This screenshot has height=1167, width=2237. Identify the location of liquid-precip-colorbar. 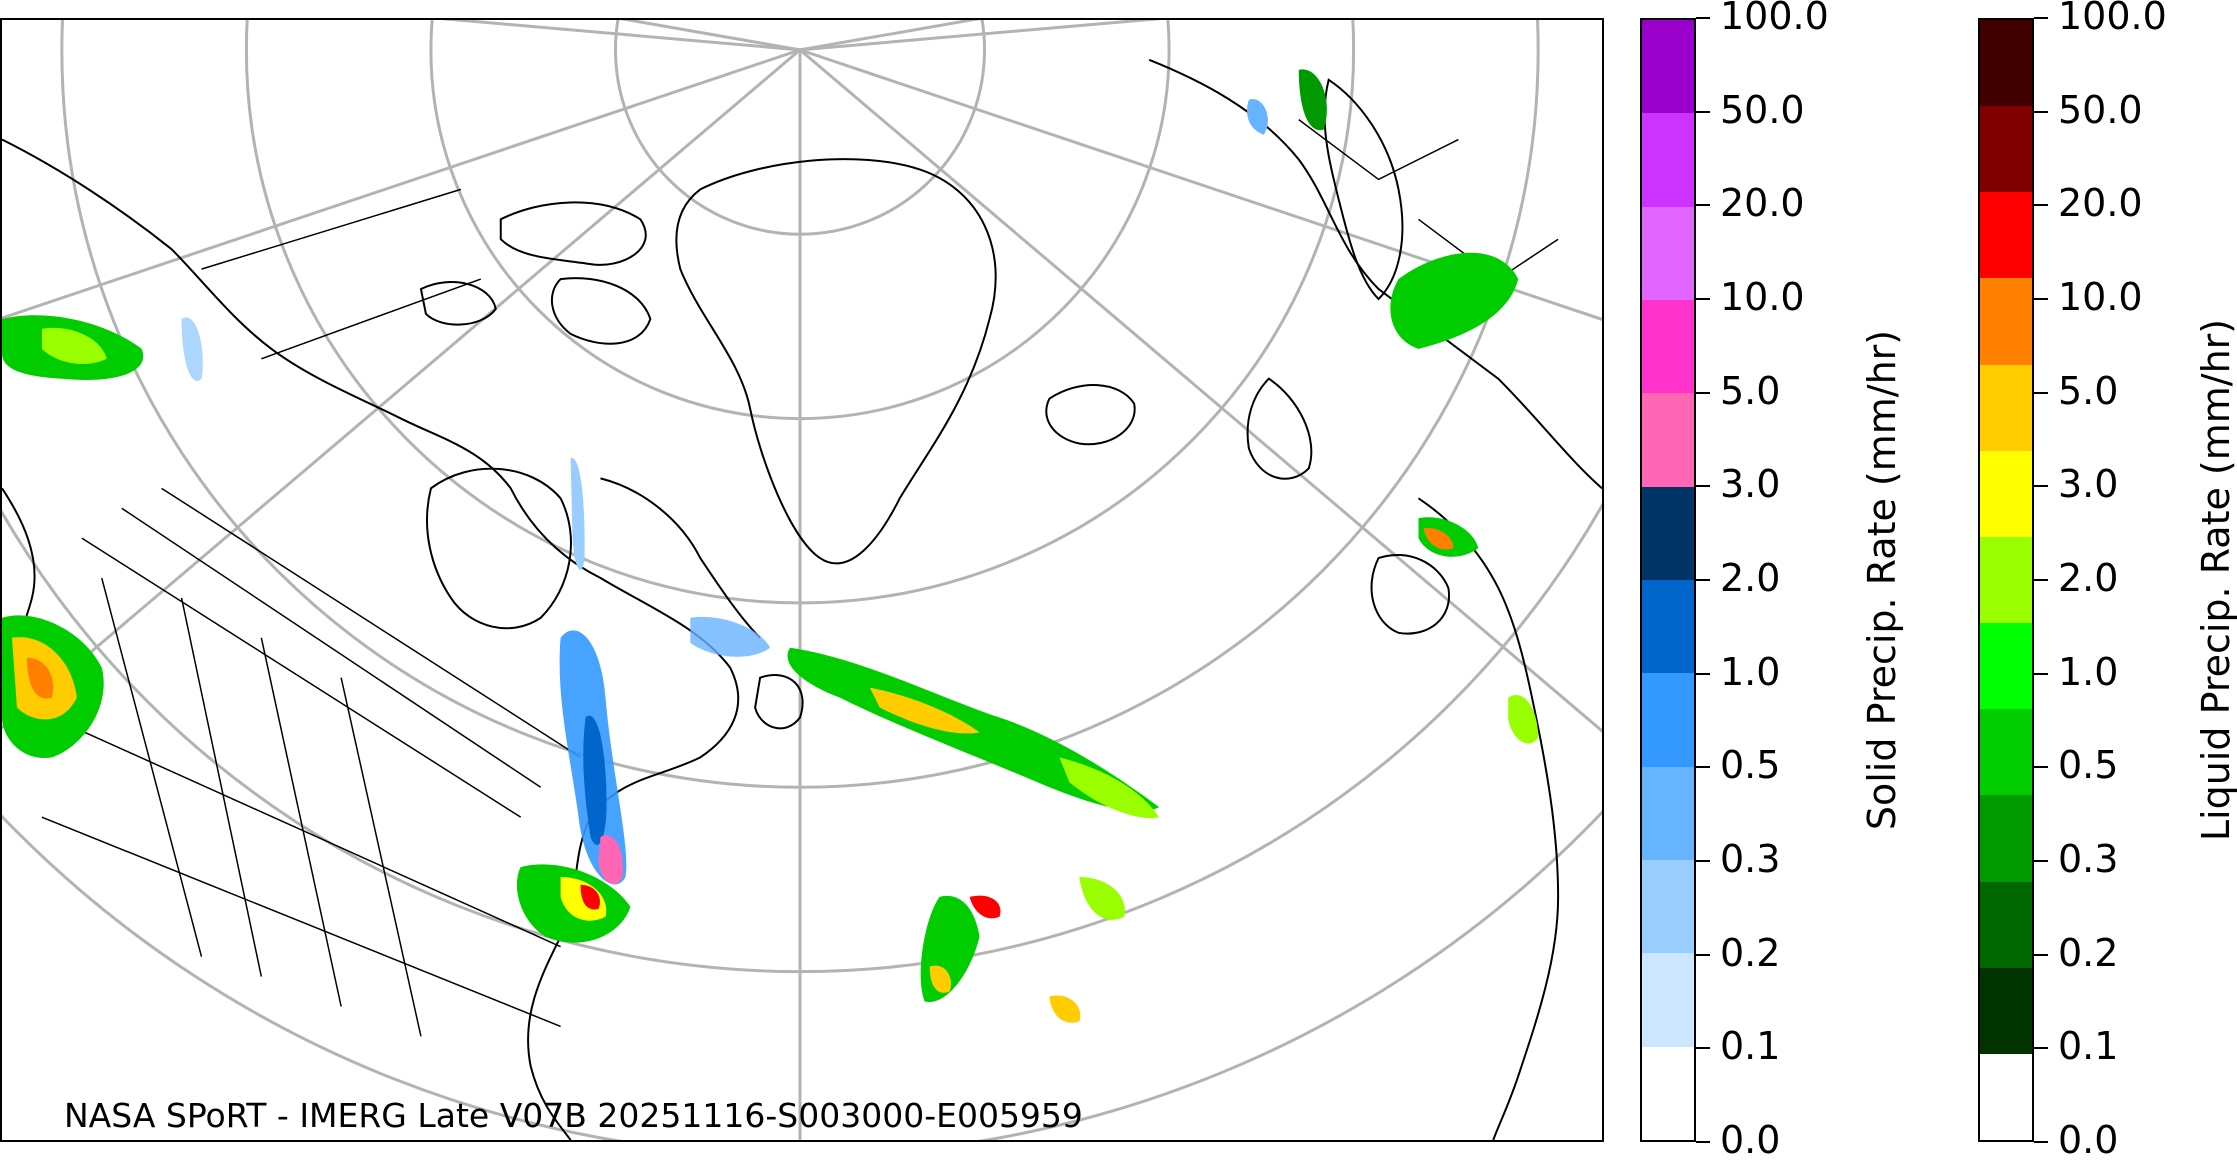
(2006, 580).